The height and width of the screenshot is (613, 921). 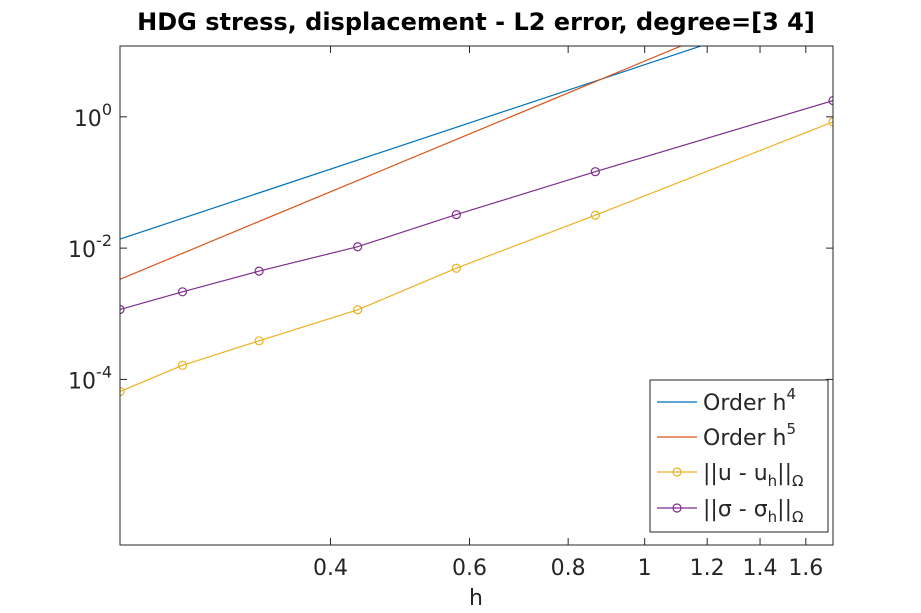 I want to click on legend-label: ||σ - σh||Ω, so click(x=753, y=511).